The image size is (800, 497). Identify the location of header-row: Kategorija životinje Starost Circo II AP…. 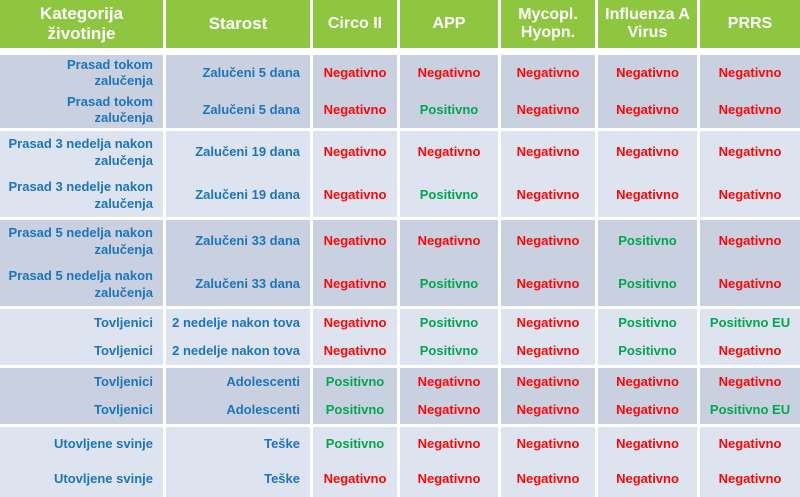
(400, 26).